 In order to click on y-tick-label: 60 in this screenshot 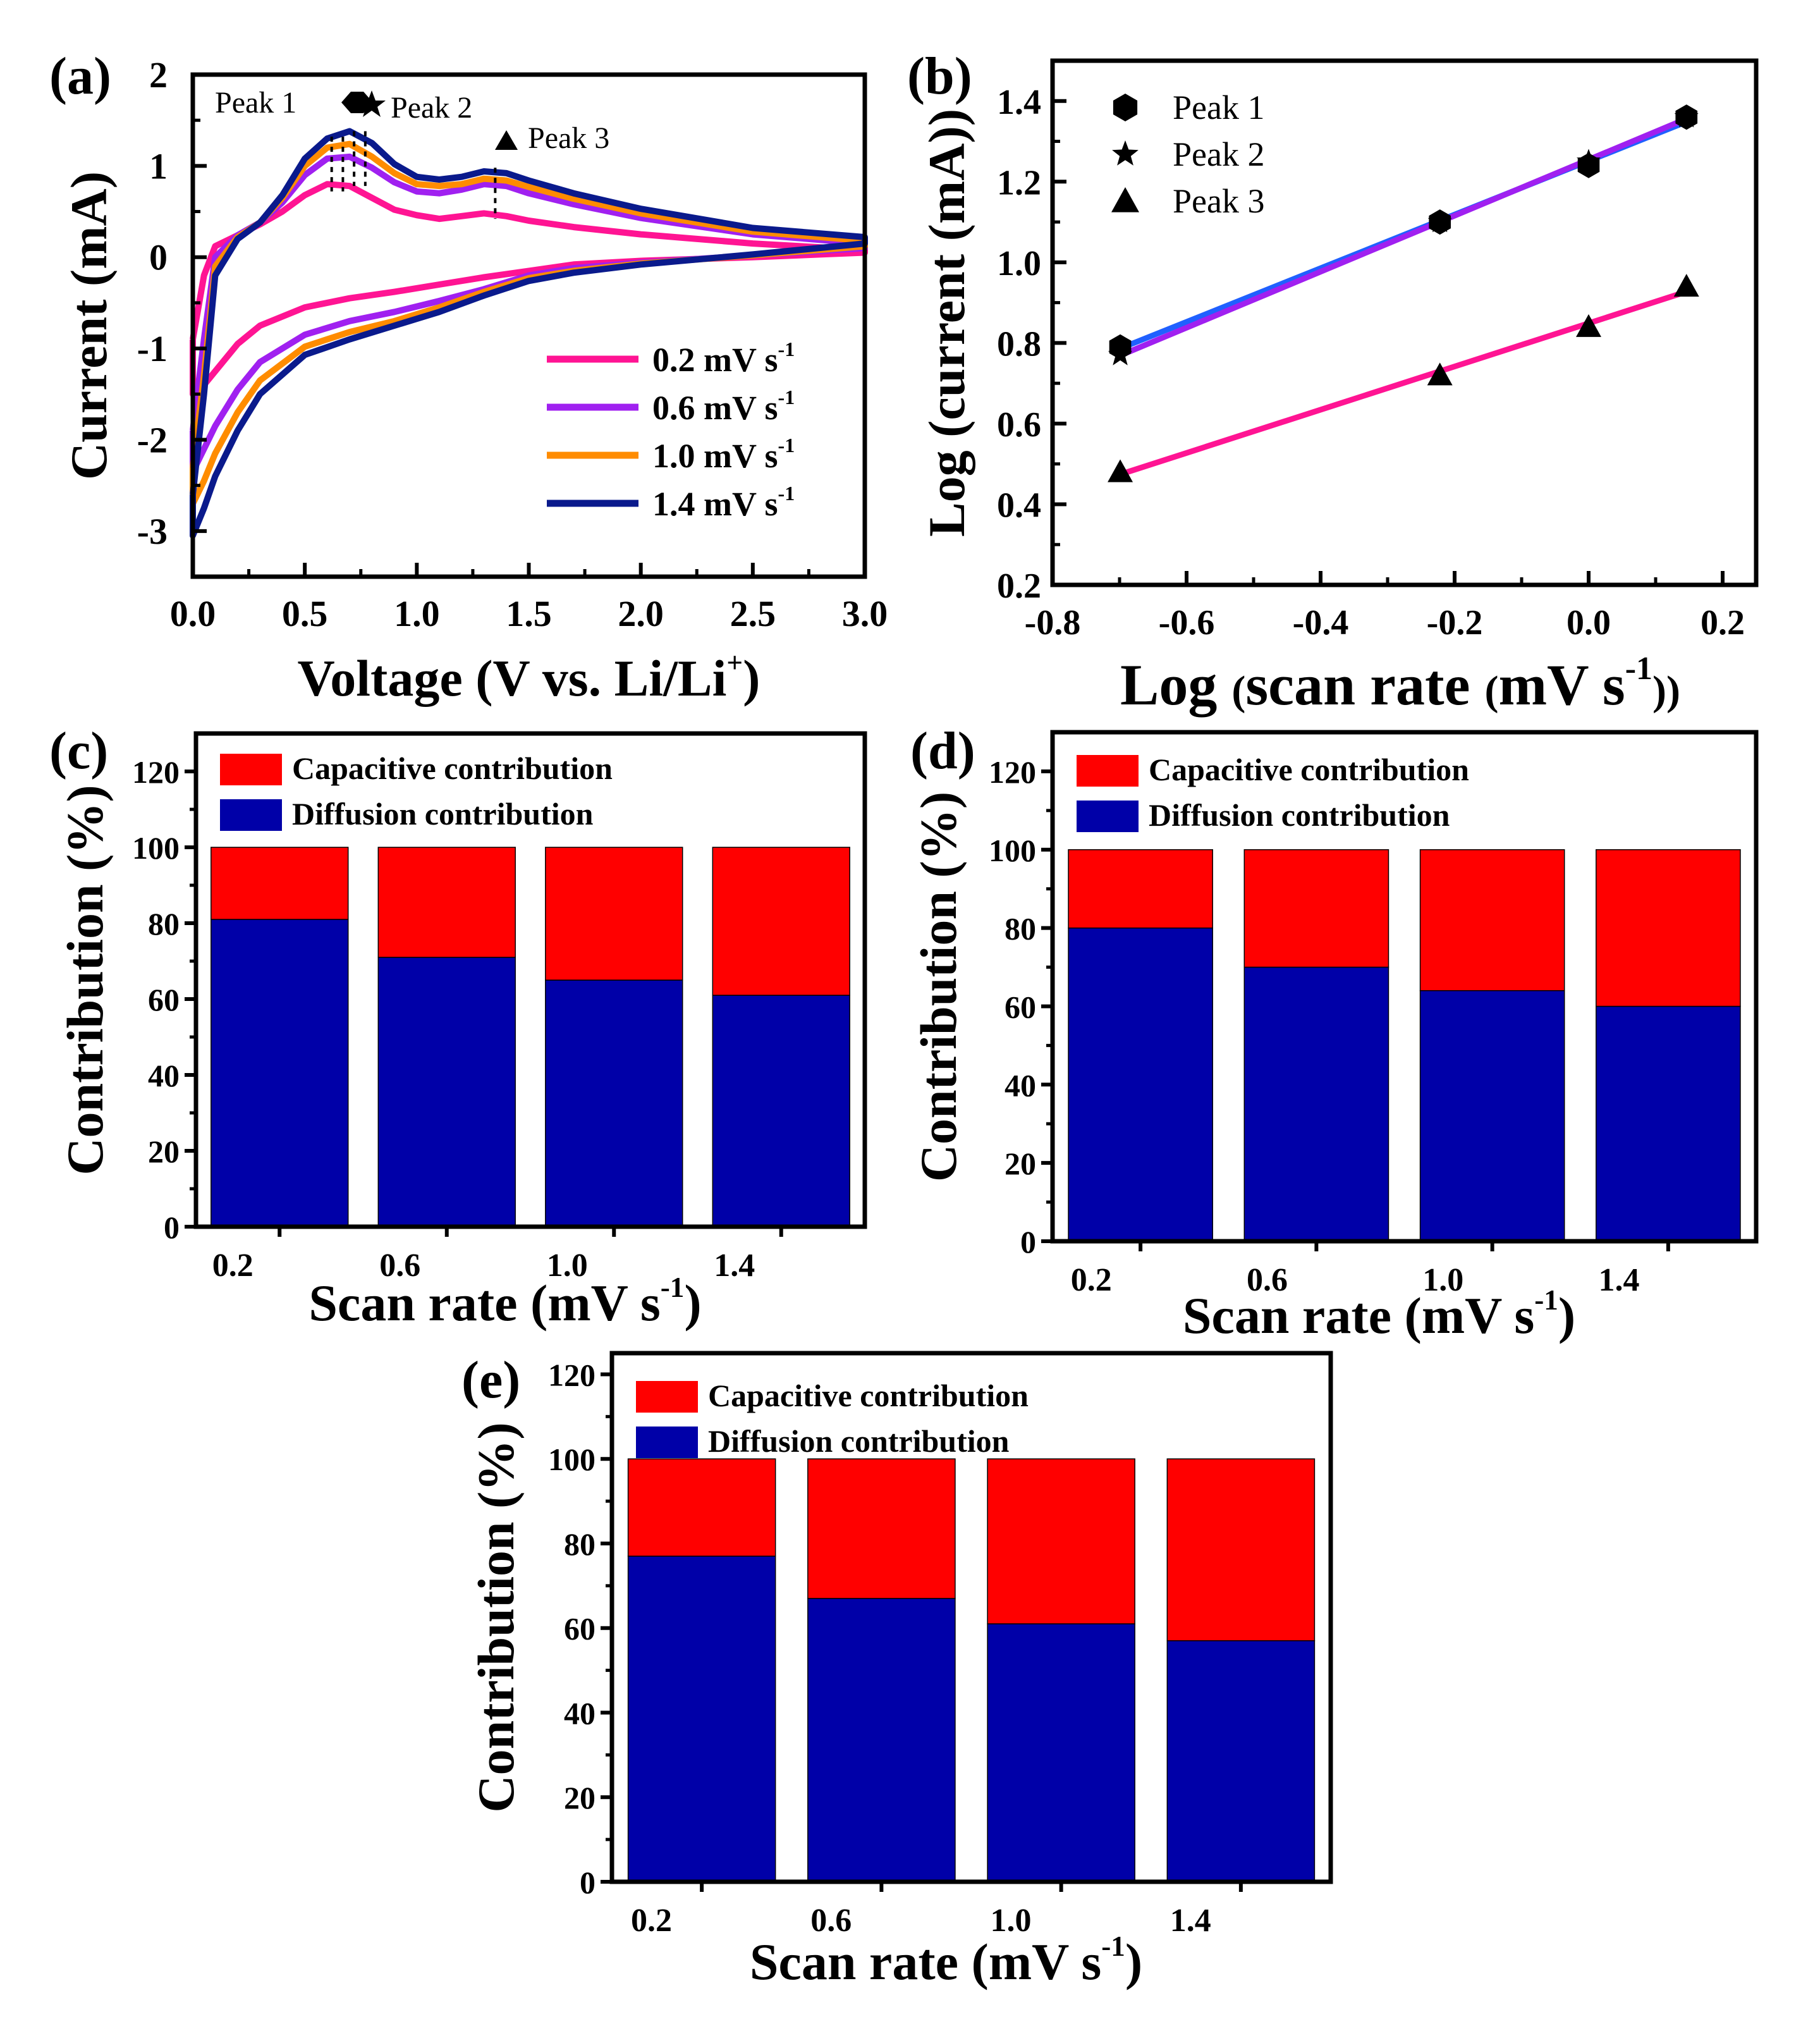, I will do `click(579, 1629)`.